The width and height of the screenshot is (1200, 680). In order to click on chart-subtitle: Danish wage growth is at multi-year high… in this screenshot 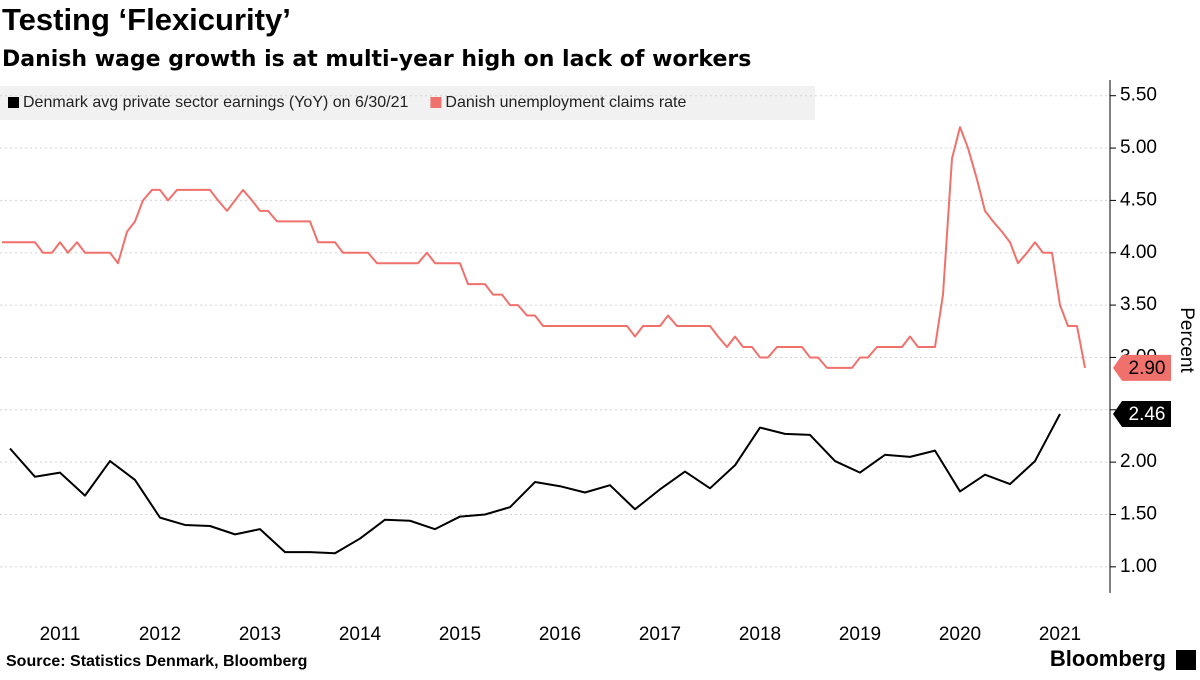, I will do `click(376, 59)`.